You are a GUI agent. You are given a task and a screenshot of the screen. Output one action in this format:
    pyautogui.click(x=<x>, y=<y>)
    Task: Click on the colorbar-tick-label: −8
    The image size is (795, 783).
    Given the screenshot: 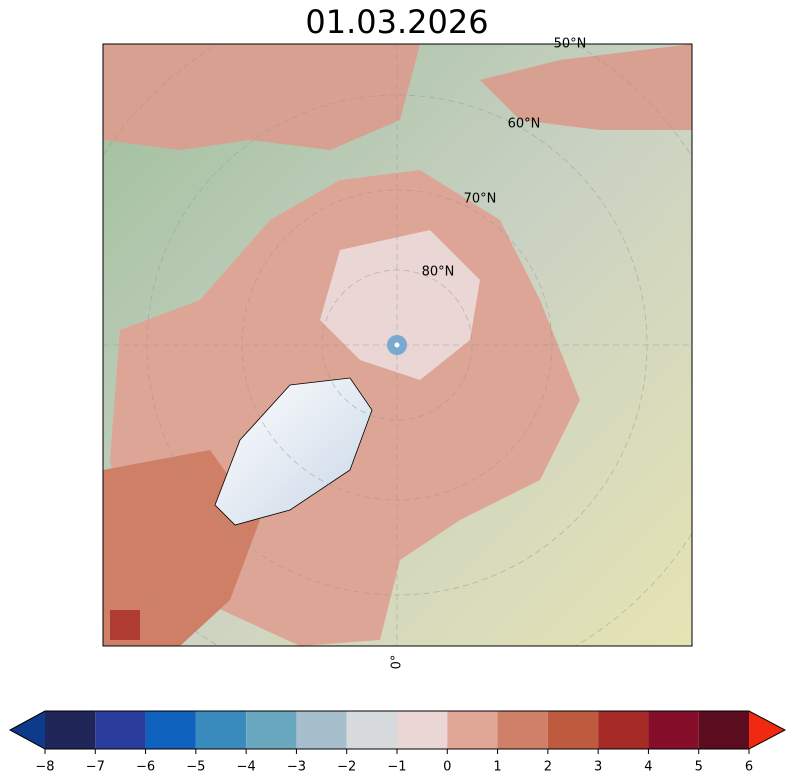 What is the action you would take?
    pyautogui.click(x=44, y=767)
    